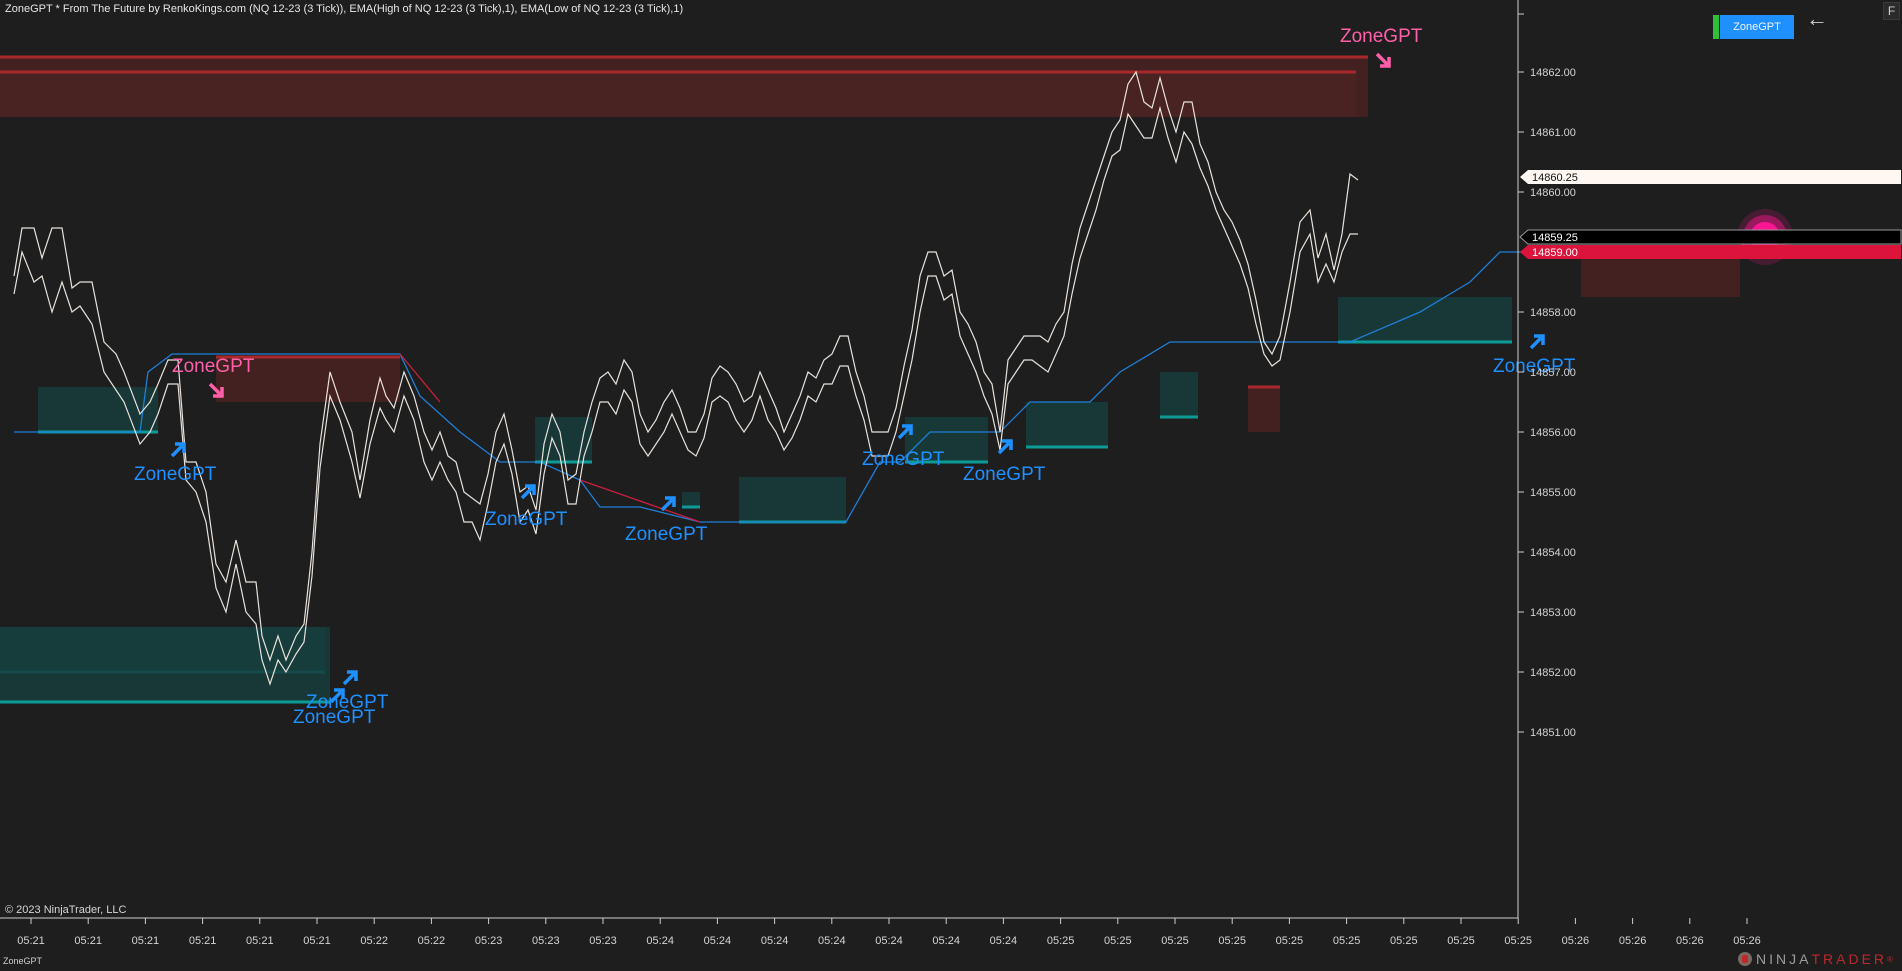 This screenshot has height=971, width=1902. What do you see at coordinates (1745, 959) in the screenshot?
I see `ninja-logo-icon` at bounding box center [1745, 959].